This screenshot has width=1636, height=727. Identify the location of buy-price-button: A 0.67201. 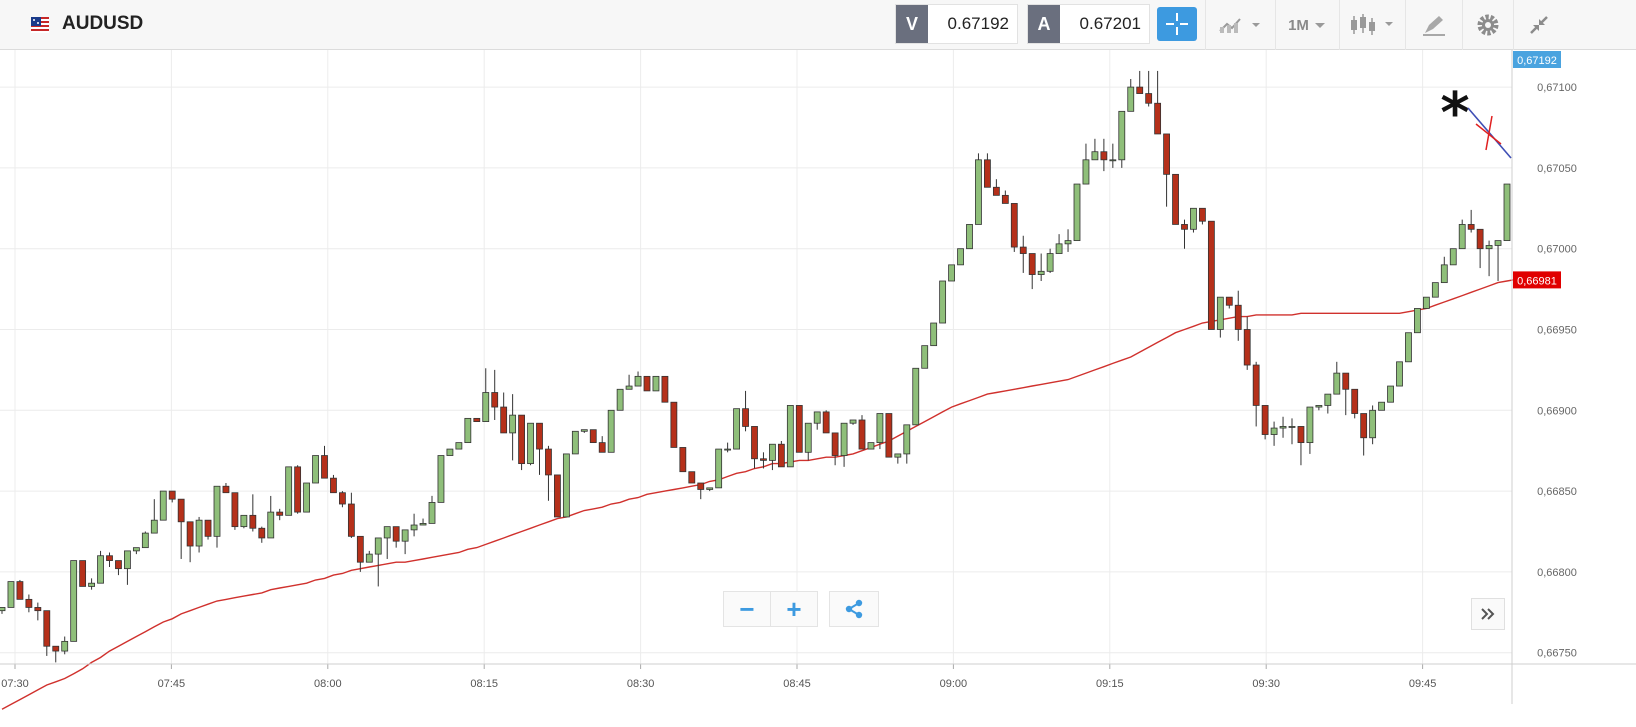
(1088, 24).